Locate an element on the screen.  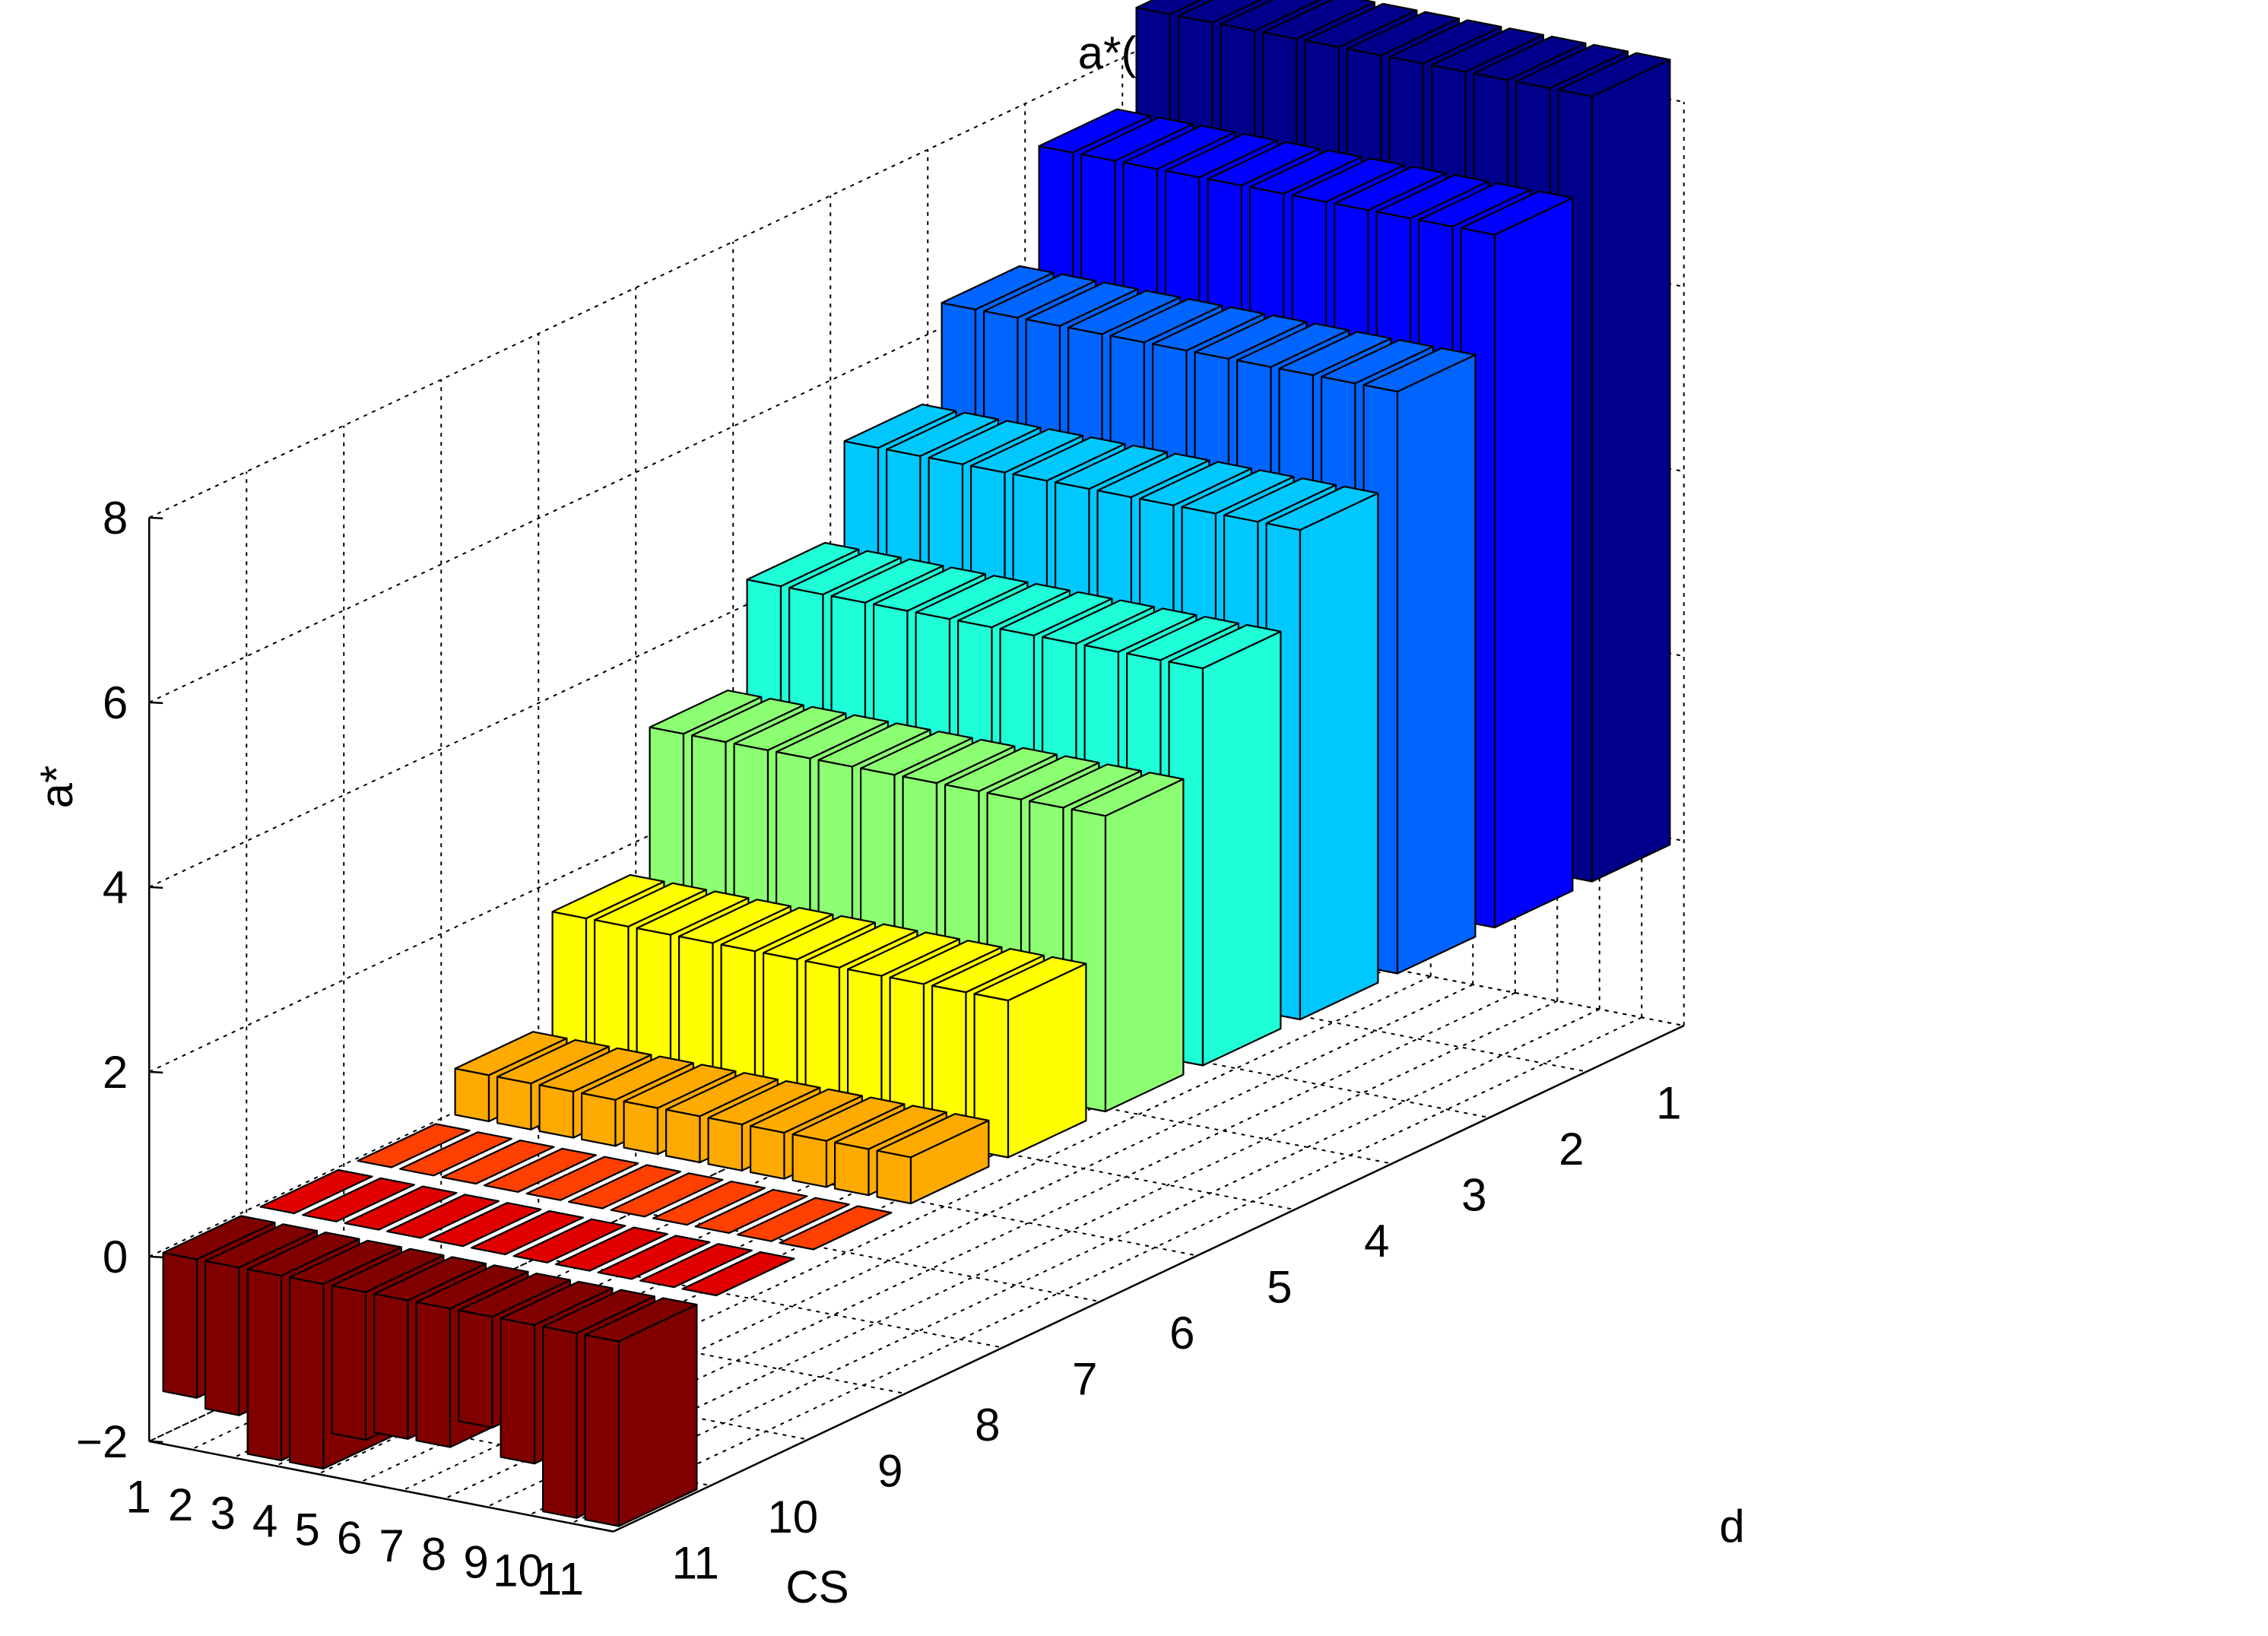
bar-cs11-d5 is located at coordinates (1225, 845).